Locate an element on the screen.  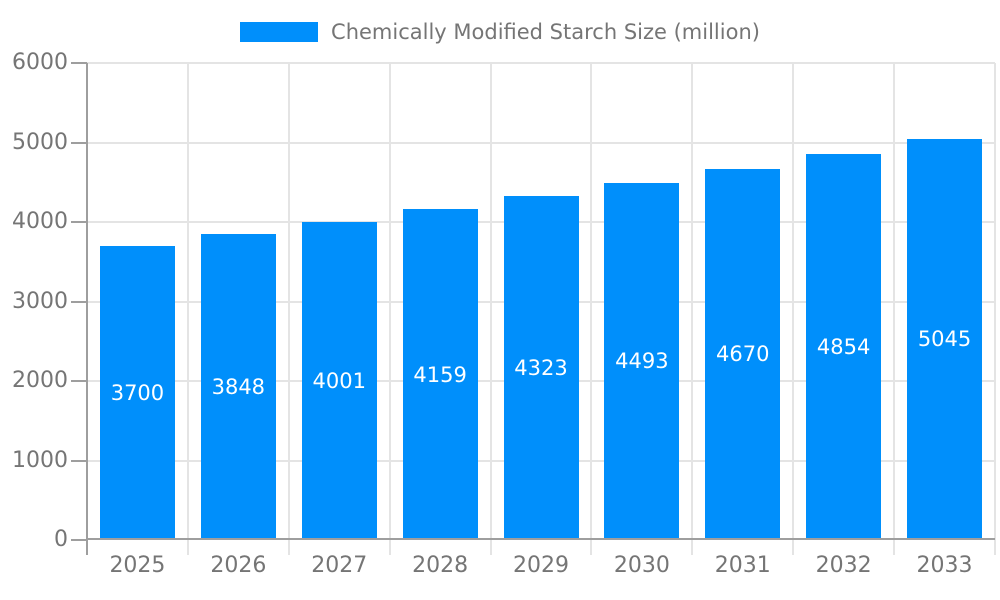
x-axis-tick-label: 2029 is located at coordinates (541, 565).